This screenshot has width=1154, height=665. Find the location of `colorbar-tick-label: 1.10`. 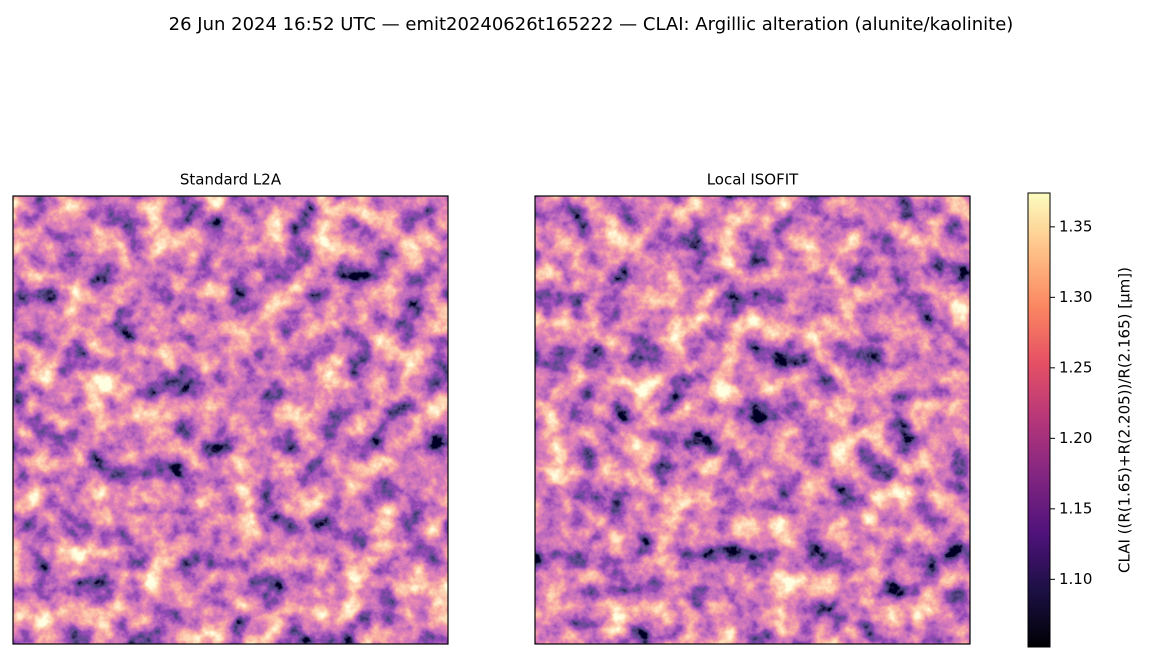

colorbar-tick-label: 1.10 is located at coordinates (1075, 579).